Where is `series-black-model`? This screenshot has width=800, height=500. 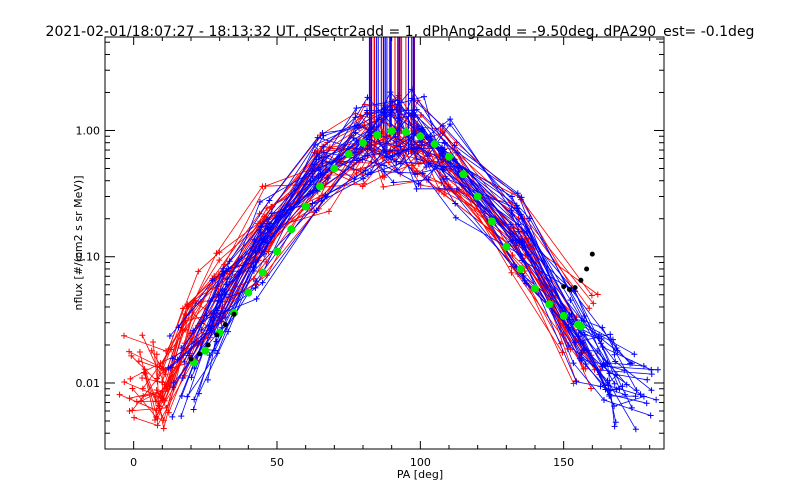 series-black-model is located at coordinates (391, 306).